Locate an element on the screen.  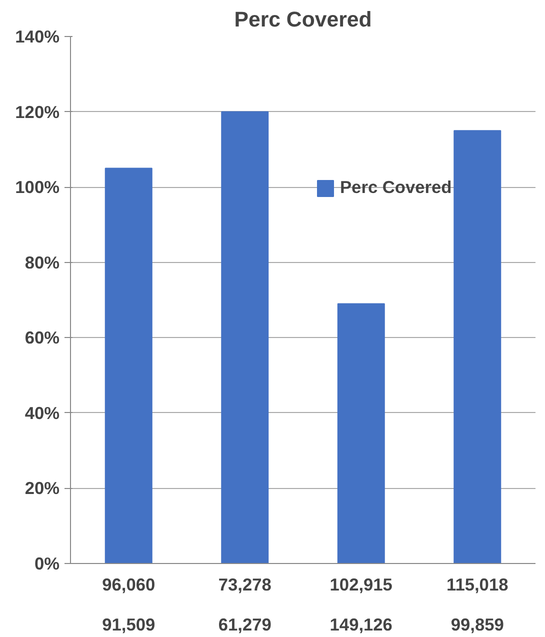
x-tick-label: 102,915 149,126 is located at coordinates (361, 604).